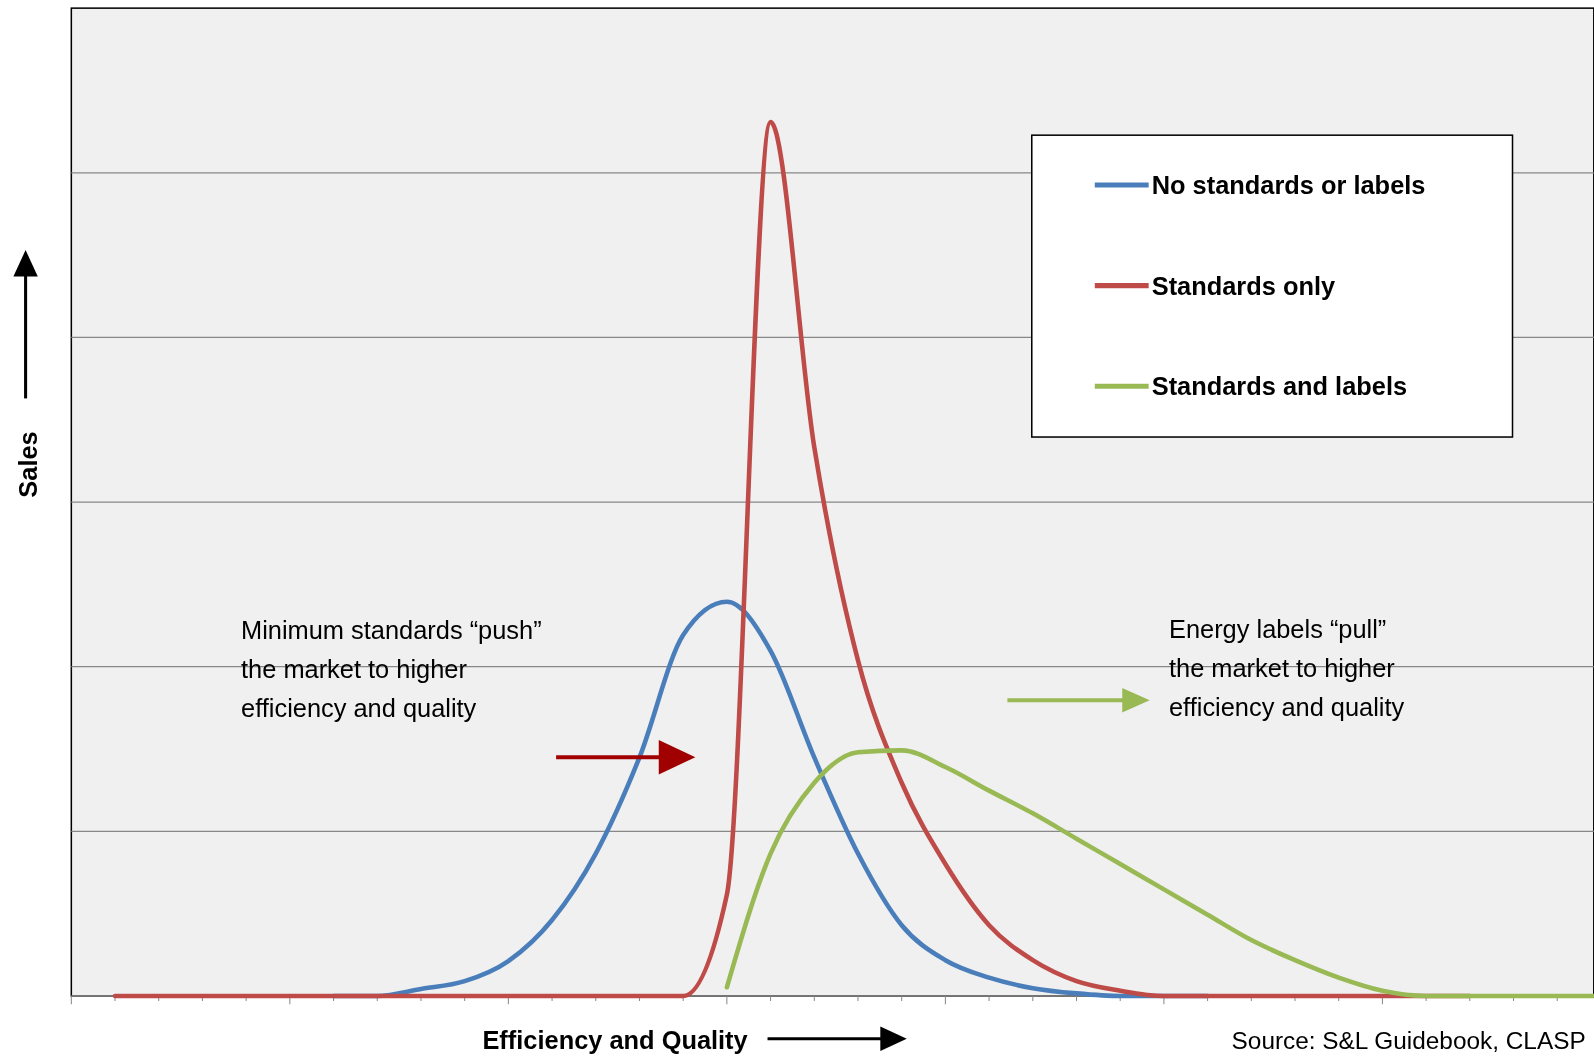 This screenshot has width=1594, height=1057. I want to click on legend-label: No standards or labels, so click(1288, 185).